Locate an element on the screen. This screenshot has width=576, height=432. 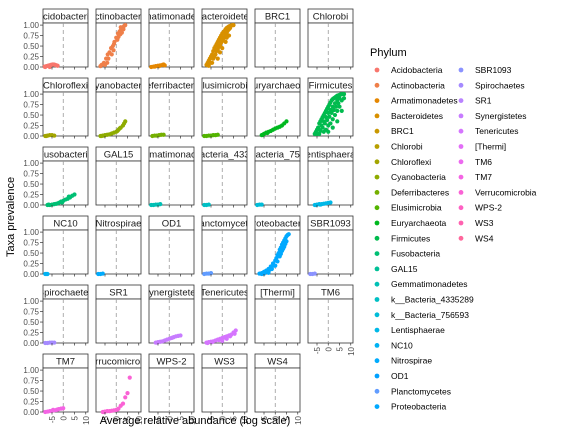
strip-label: Verrucomicrobia is located at coordinates (118, 362).